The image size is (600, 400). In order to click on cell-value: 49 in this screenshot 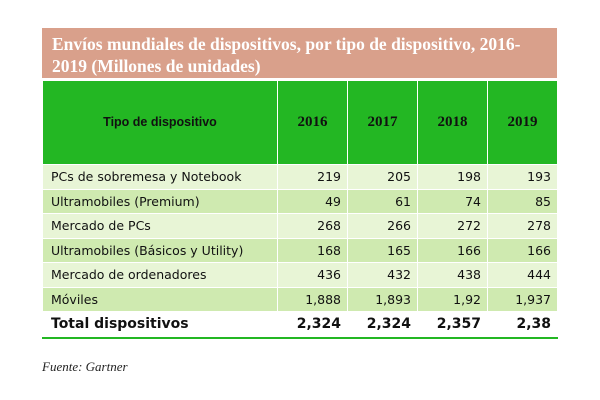, I will do `click(312, 201)`.